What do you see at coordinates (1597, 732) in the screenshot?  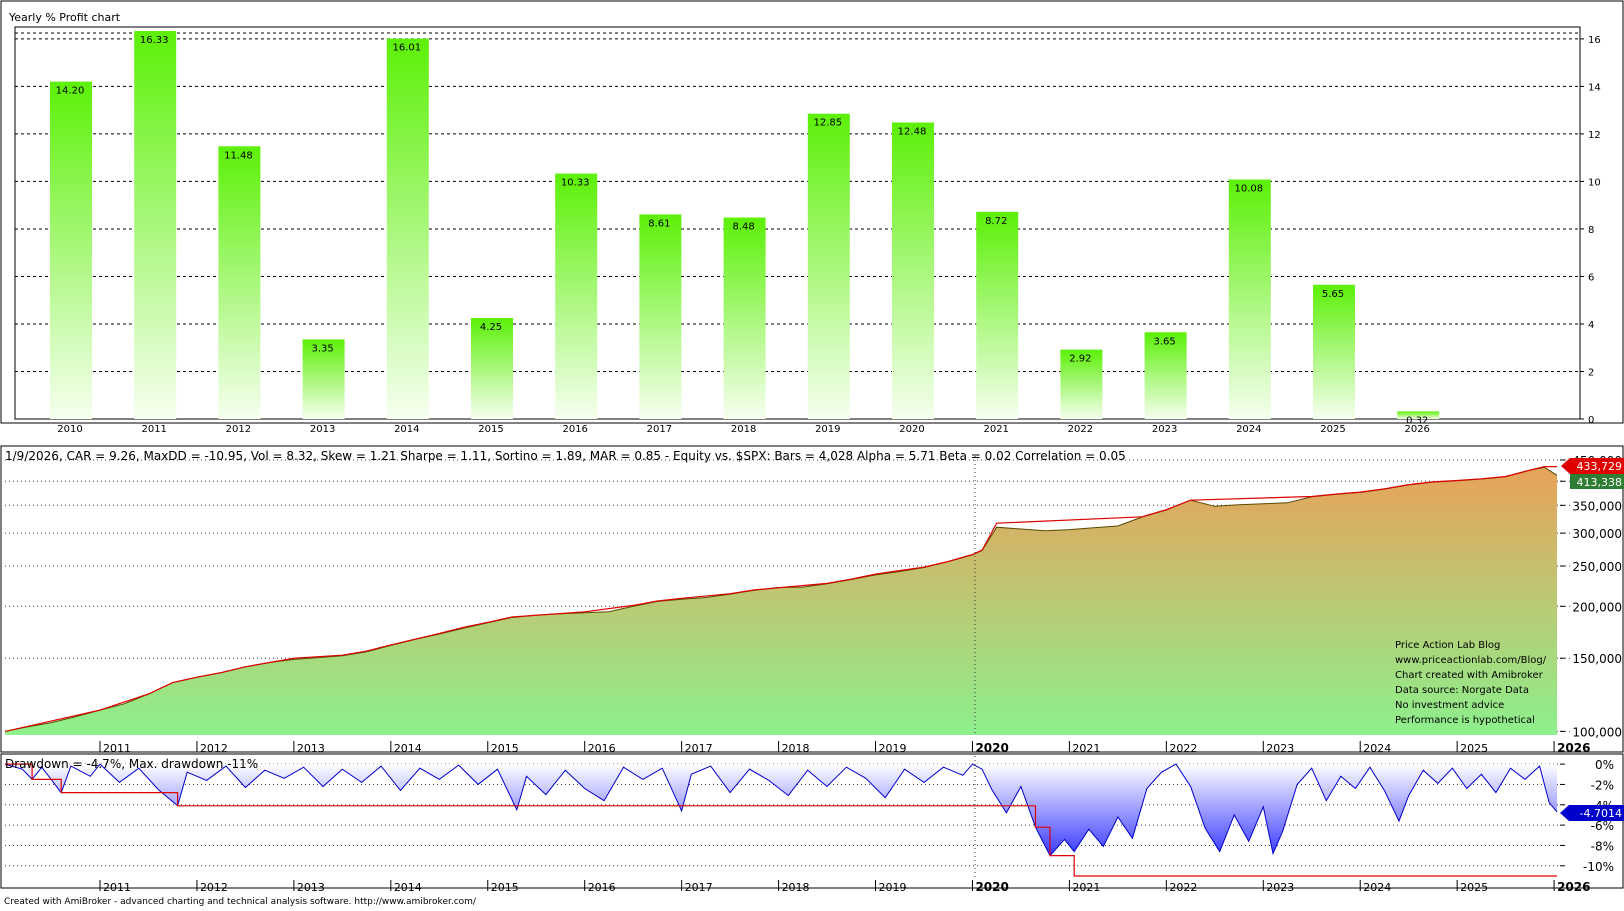 I see `equity-y-tick-label: 100,000` at bounding box center [1597, 732].